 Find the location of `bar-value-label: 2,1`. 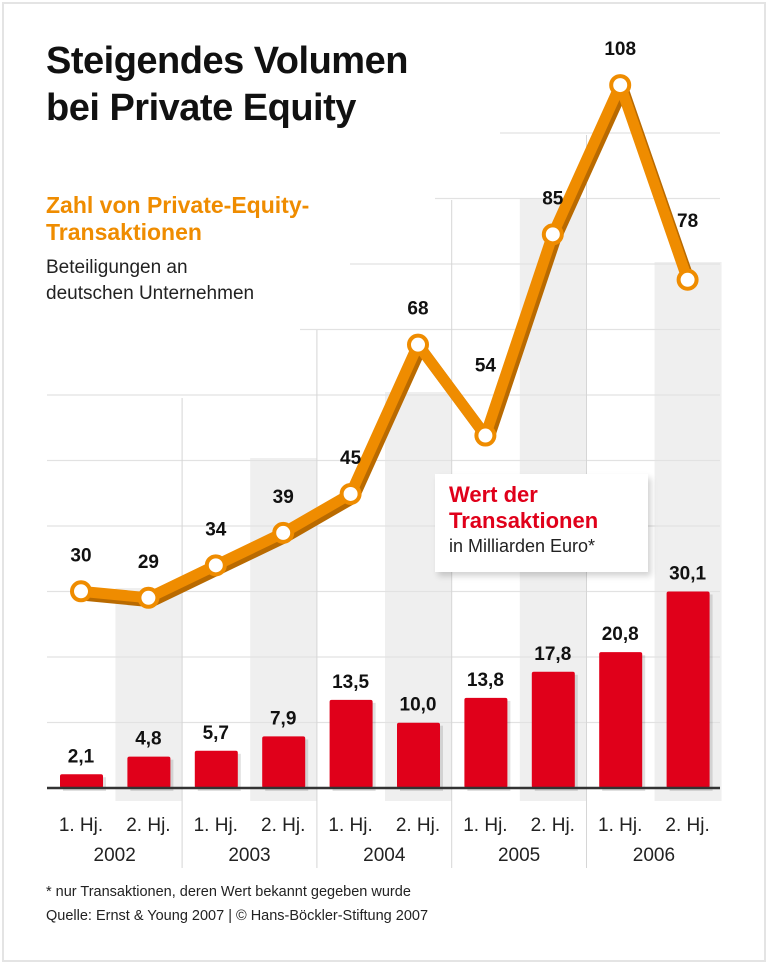

bar-value-label: 2,1 is located at coordinates (81, 756).